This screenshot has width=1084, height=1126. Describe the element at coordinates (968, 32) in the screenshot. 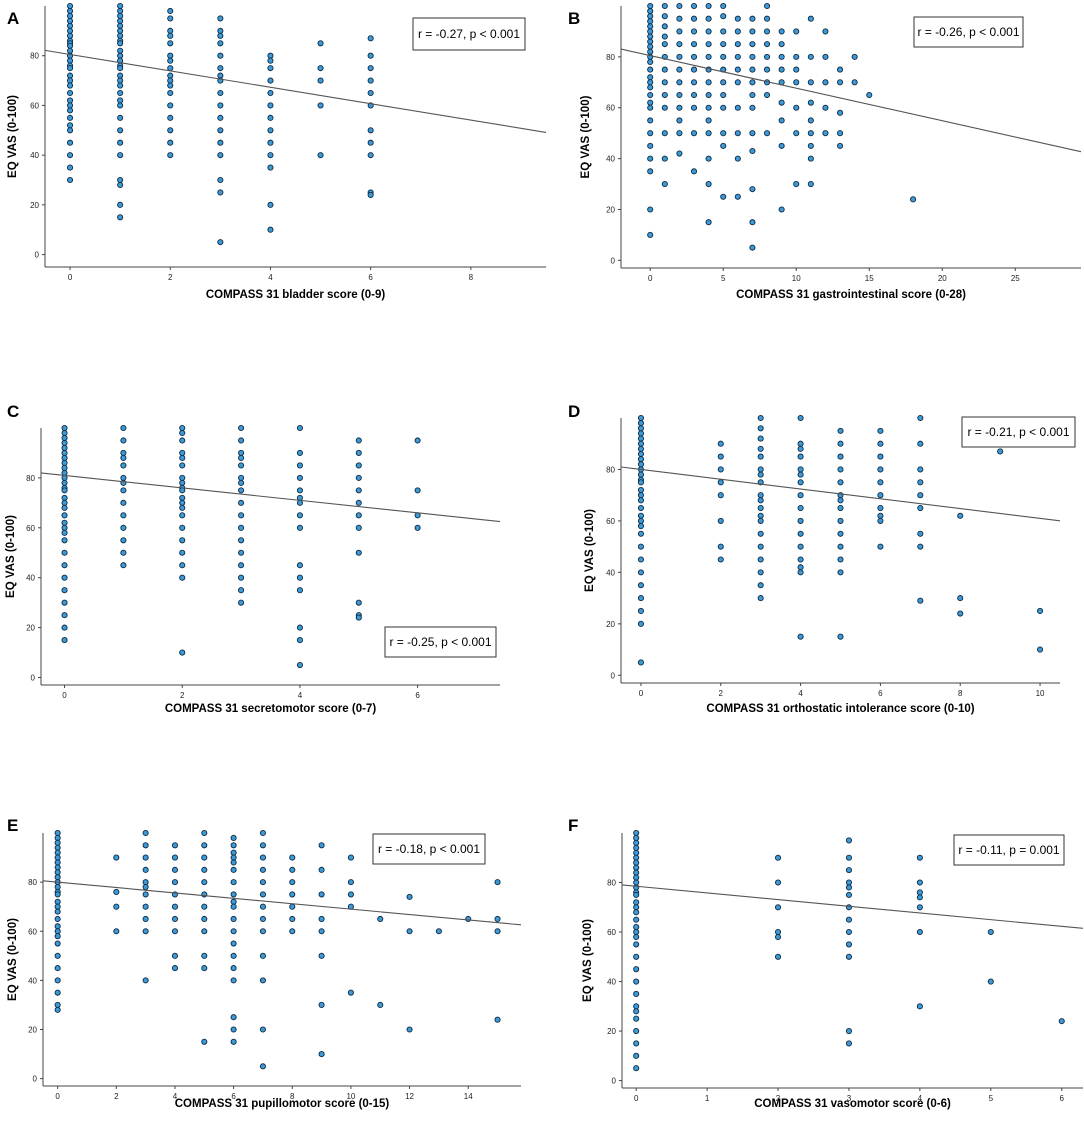

I see `stat-box` at that location.